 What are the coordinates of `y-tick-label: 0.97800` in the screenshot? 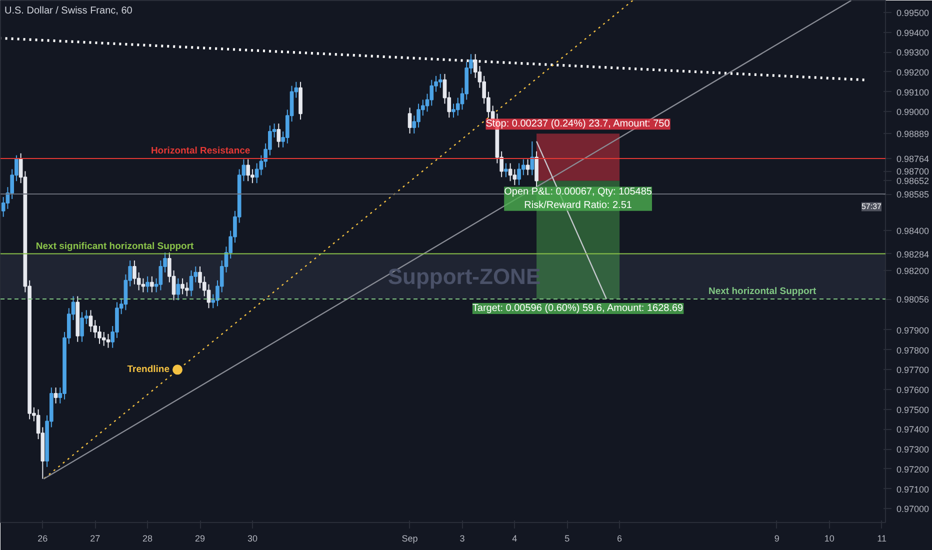 It's located at (913, 350).